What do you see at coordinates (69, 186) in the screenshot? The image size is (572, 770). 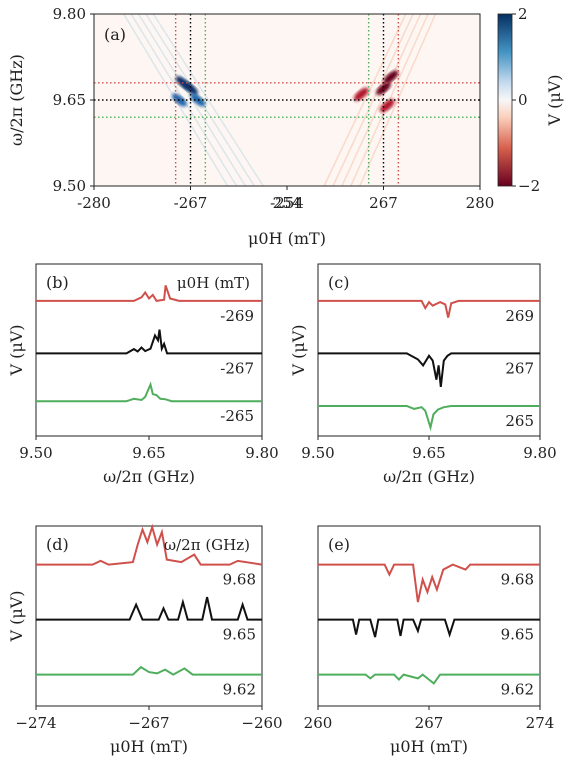 I see `panel-a-ytick-label: 9.50` at bounding box center [69, 186].